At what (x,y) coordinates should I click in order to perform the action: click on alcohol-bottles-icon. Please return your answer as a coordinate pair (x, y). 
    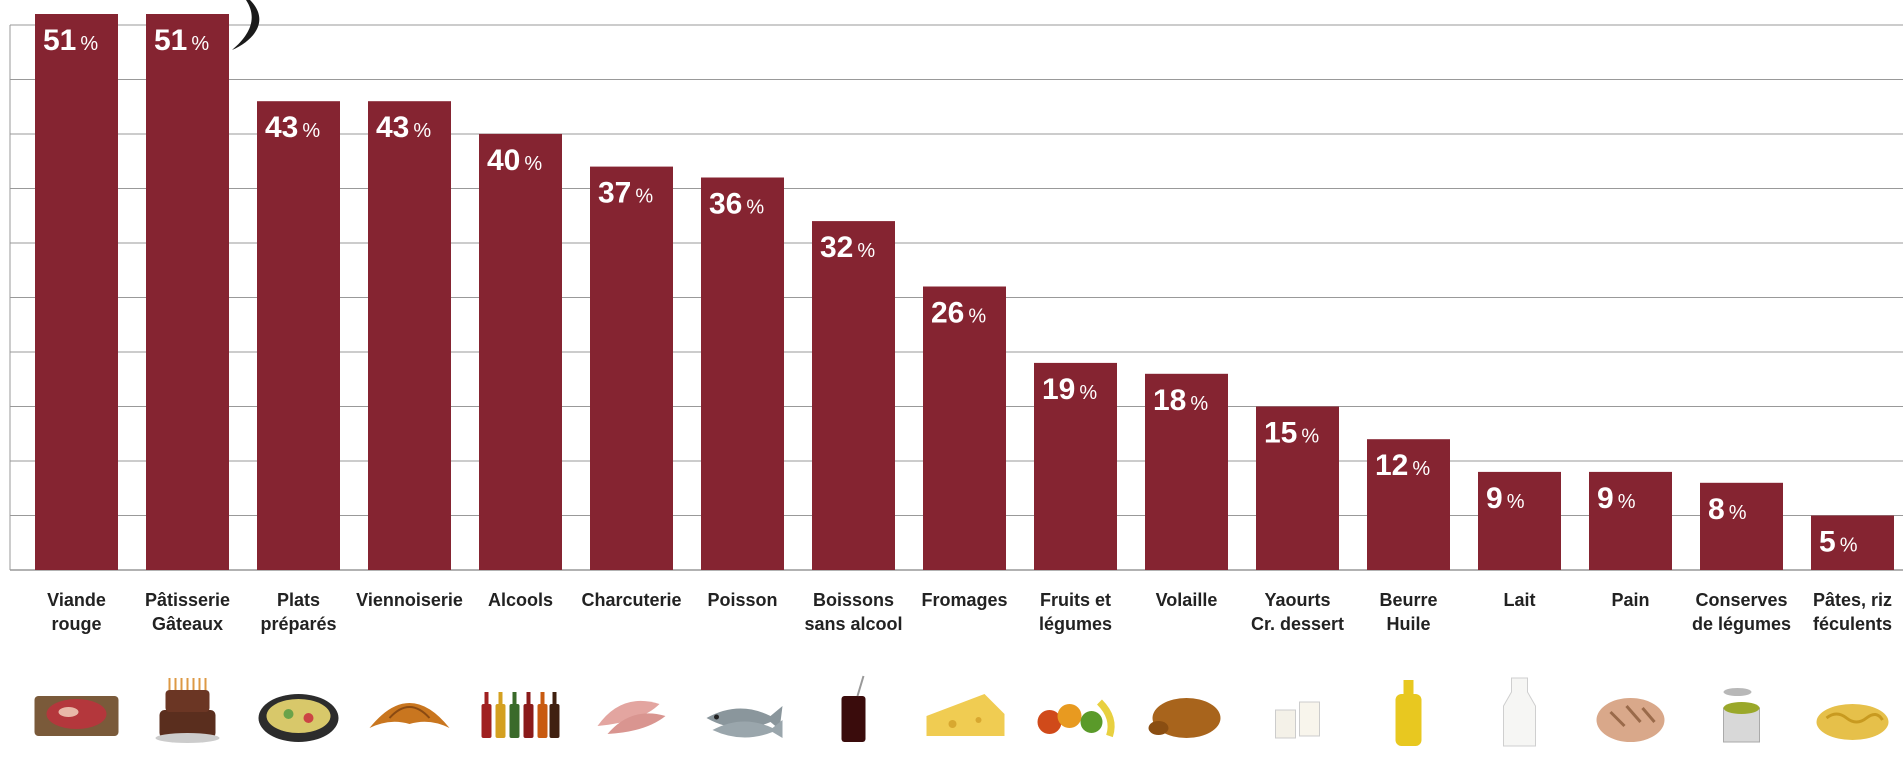
    Looking at the image, I should click on (520, 715).